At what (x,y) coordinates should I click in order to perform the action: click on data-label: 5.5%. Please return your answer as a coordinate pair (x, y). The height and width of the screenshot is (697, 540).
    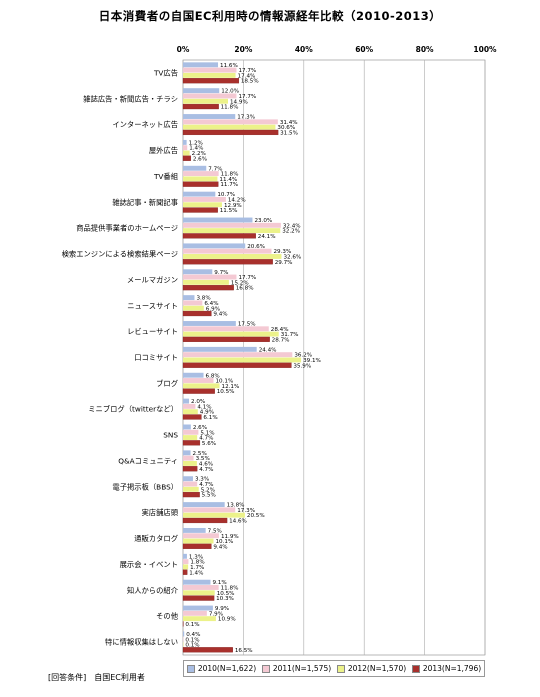
    Looking at the image, I should click on (209, 496).